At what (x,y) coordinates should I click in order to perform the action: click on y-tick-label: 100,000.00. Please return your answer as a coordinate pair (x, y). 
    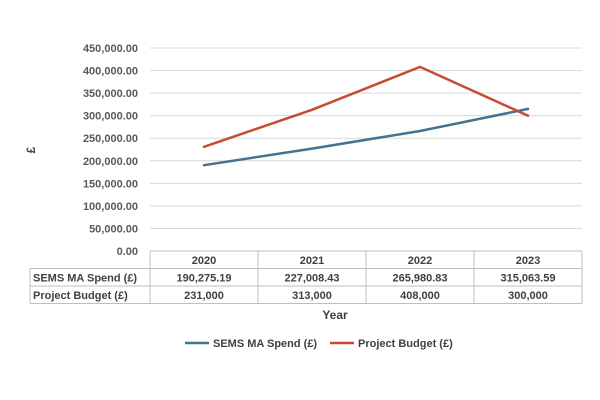
    Looking at the image, I should click on (110, 207).